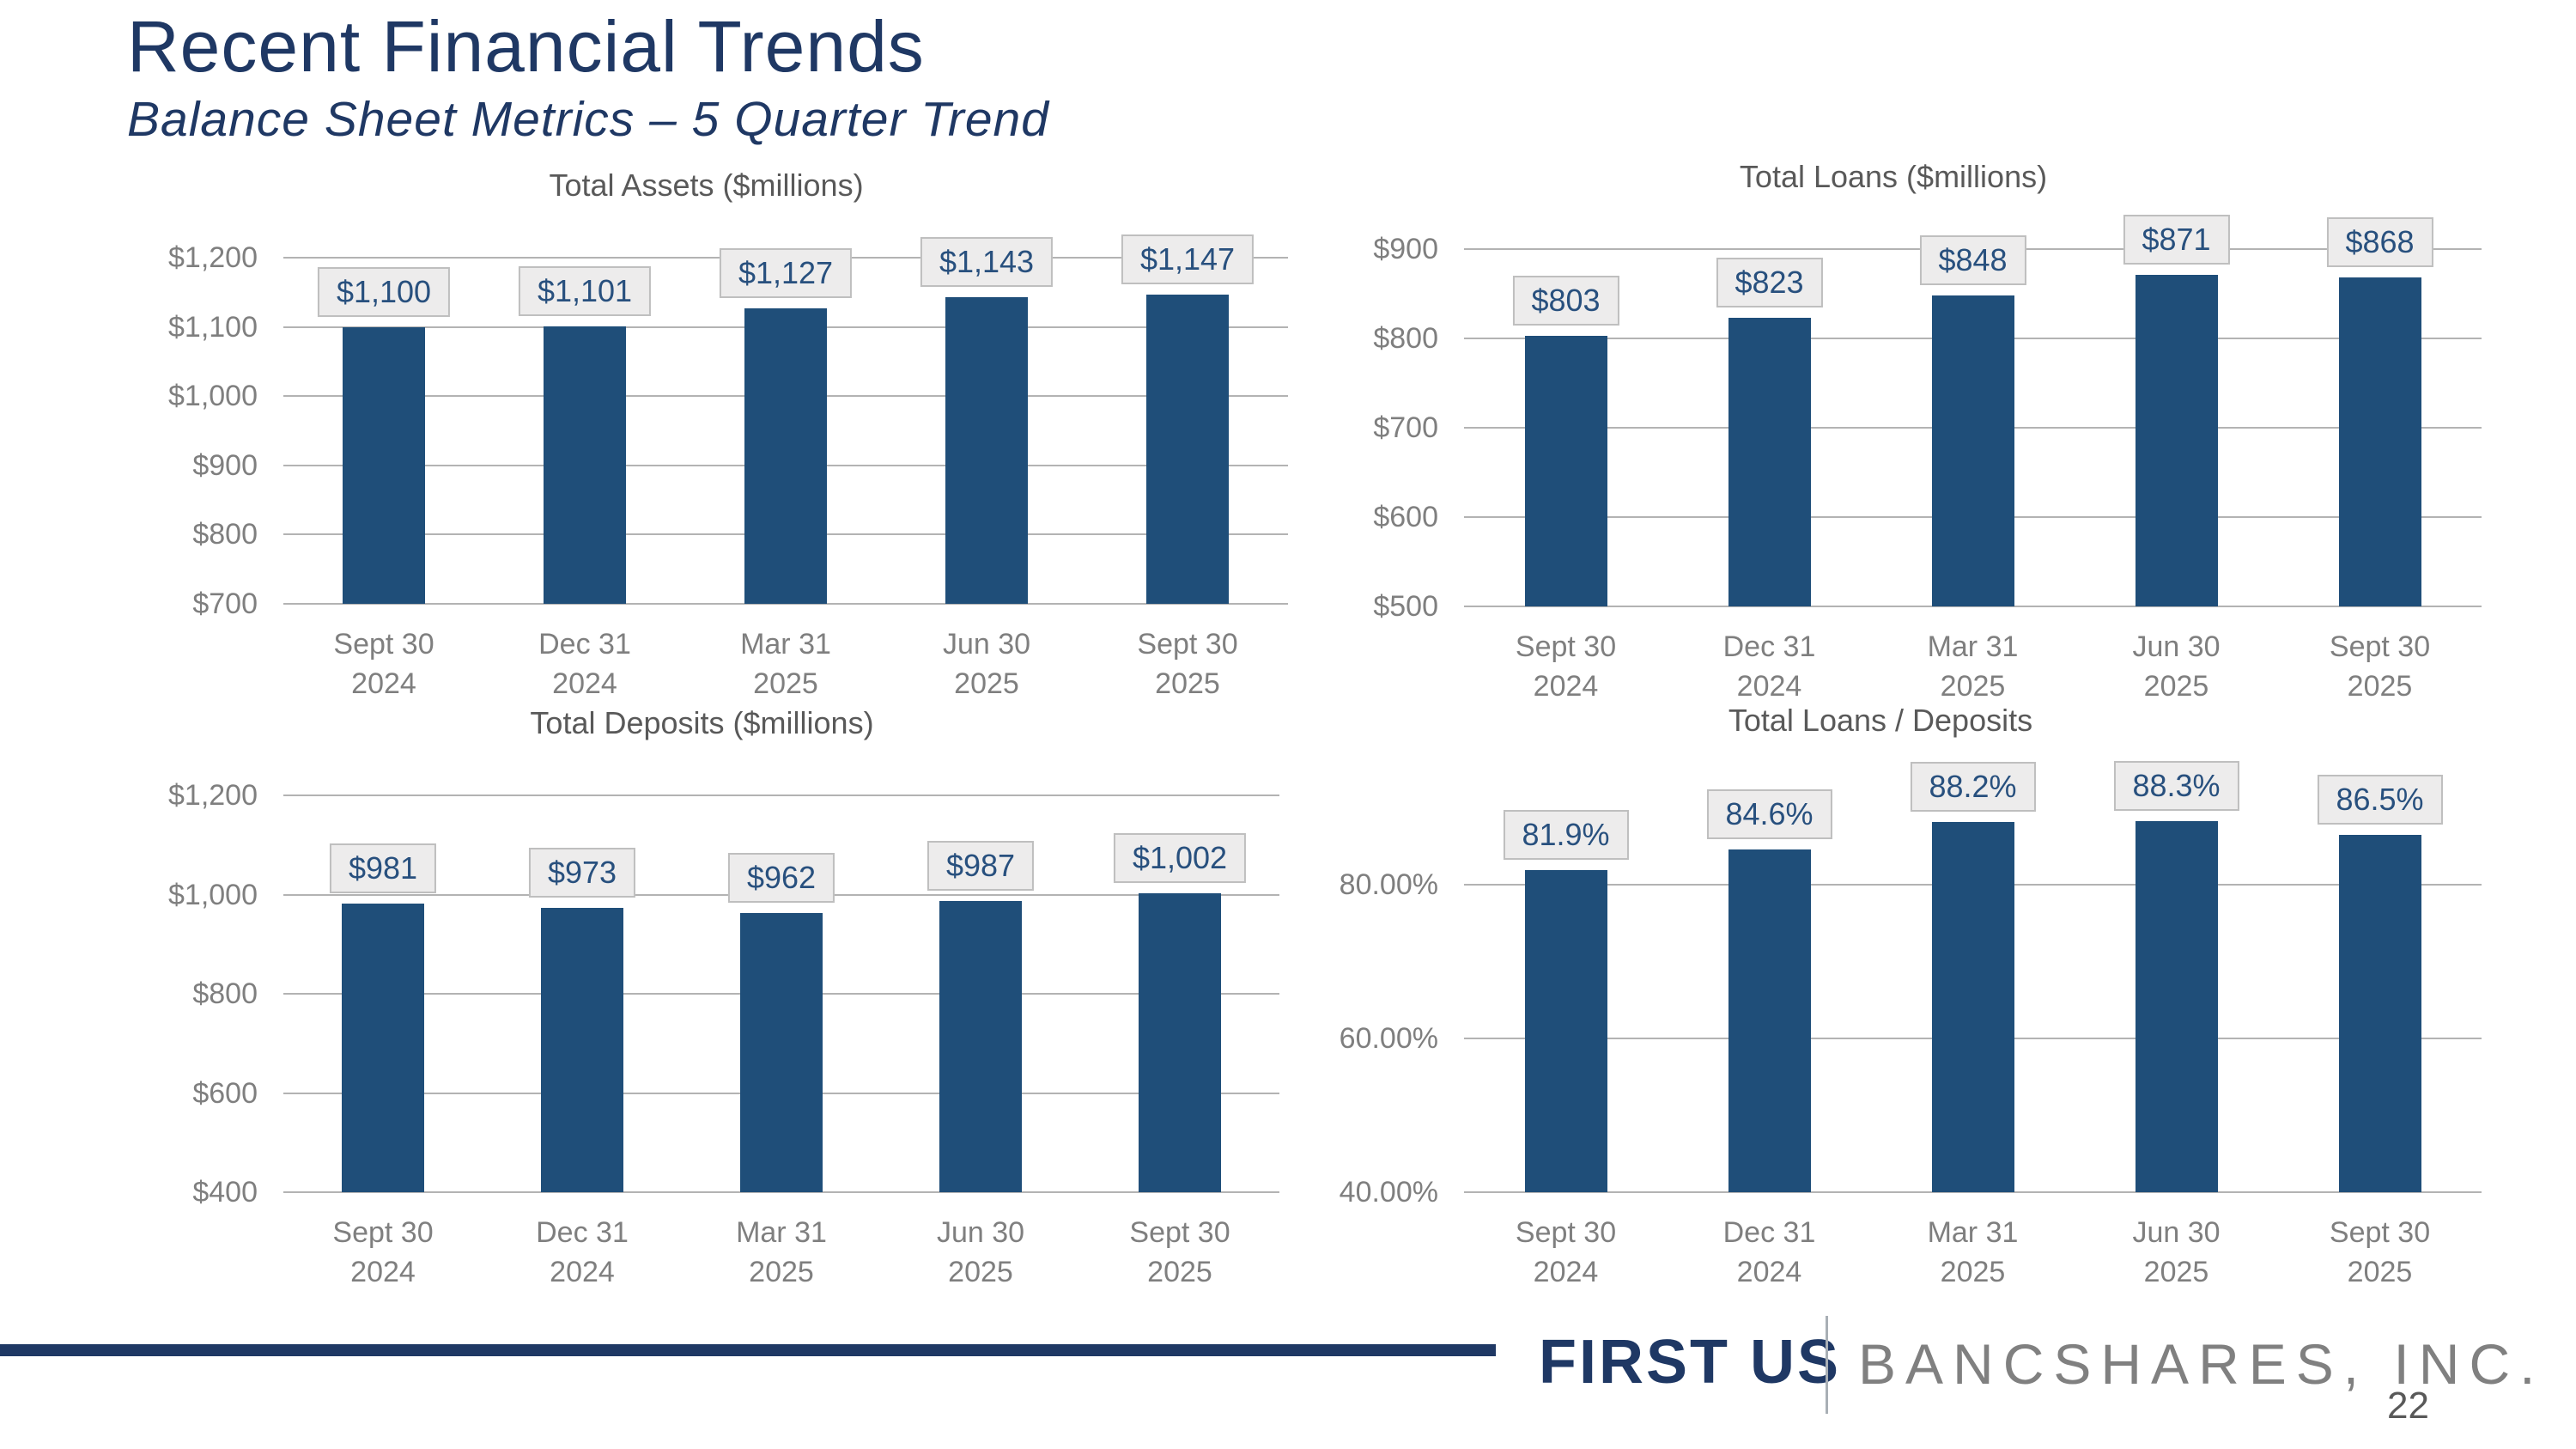  I want to click on chart-title: Total Loans ($millions), so click(1894, 176).